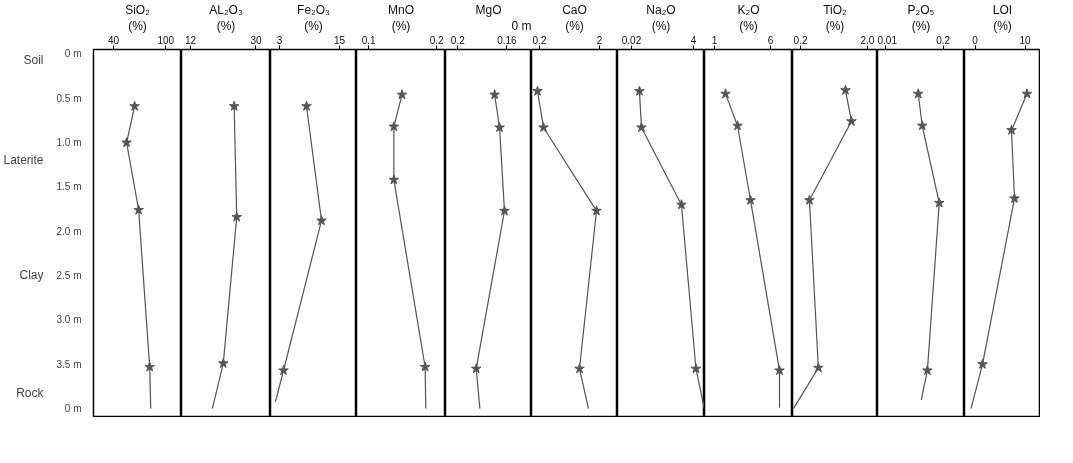  Describe the element at coordinates (23, 160) in the screenshot. I see `text: Laterite` at that location.